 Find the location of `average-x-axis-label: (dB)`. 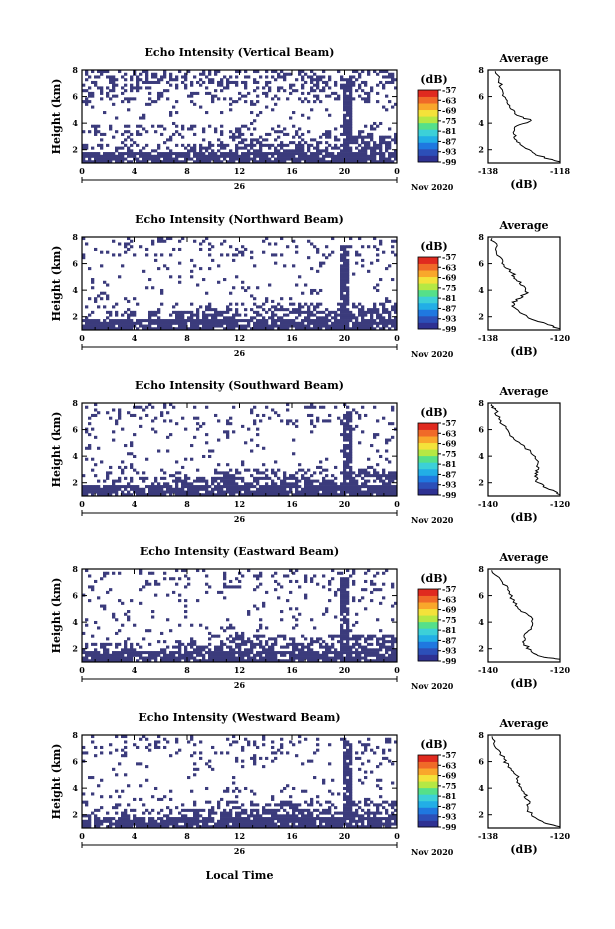

average-x-axis-label: (dB) is located at coordinates (523, 351).